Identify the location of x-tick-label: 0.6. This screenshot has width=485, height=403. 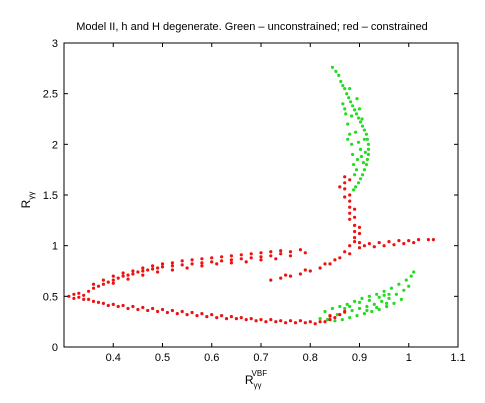
(211, 358).